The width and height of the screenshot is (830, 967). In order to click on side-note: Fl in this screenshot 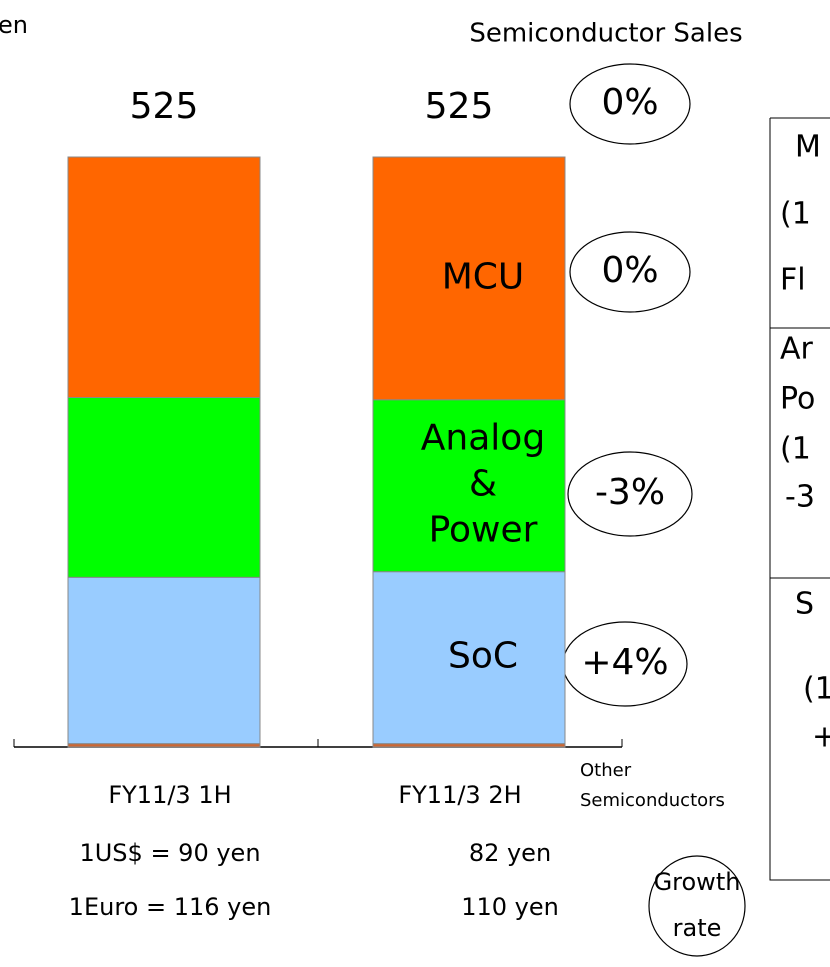, I will do `click(793, 280)`.